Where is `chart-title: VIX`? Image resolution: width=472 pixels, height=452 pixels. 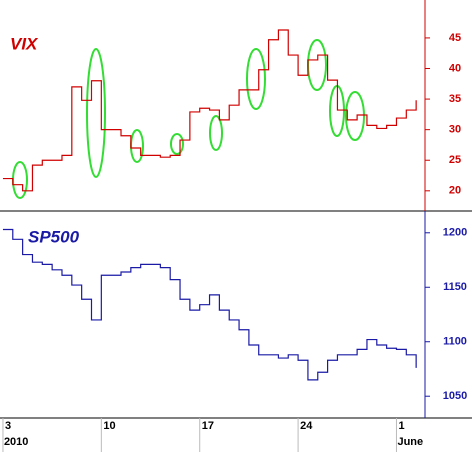 chart-title: VIX is located at coordinates (24, 43).